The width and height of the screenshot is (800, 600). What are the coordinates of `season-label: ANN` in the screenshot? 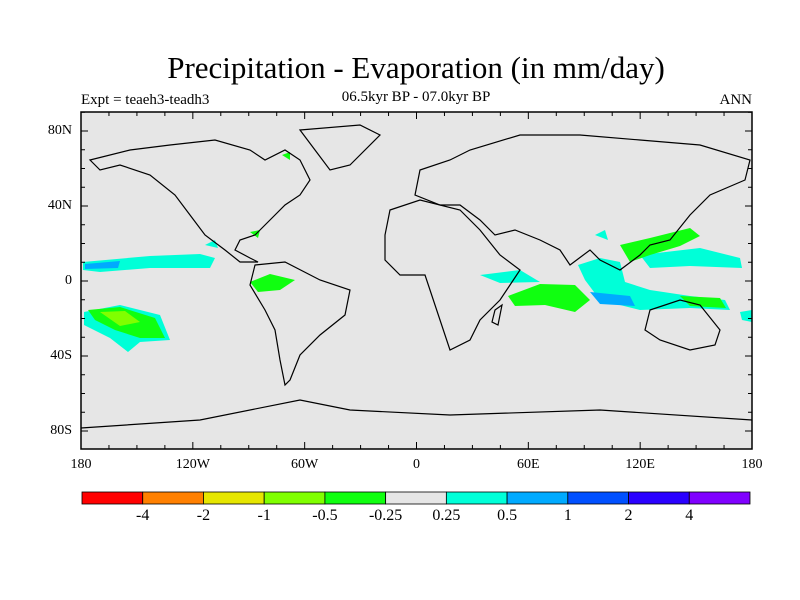 It's located at (736, 100).